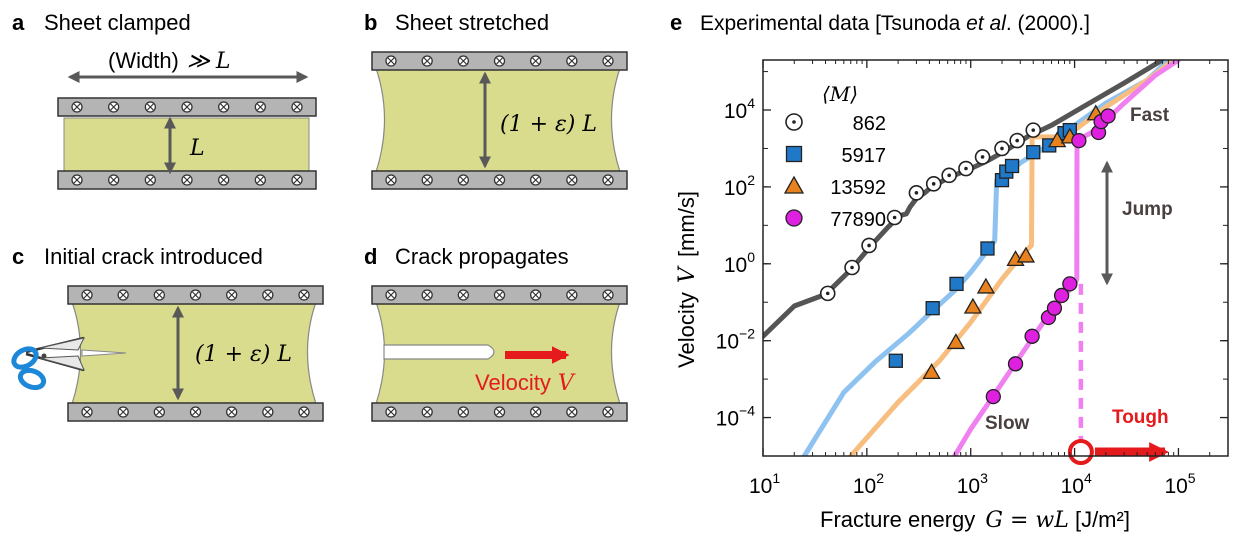 The height and width of the screenshot is (535, 1240). Describe the element at coordinates (186, 147) in the screenshot. I see `sheet` at that location.